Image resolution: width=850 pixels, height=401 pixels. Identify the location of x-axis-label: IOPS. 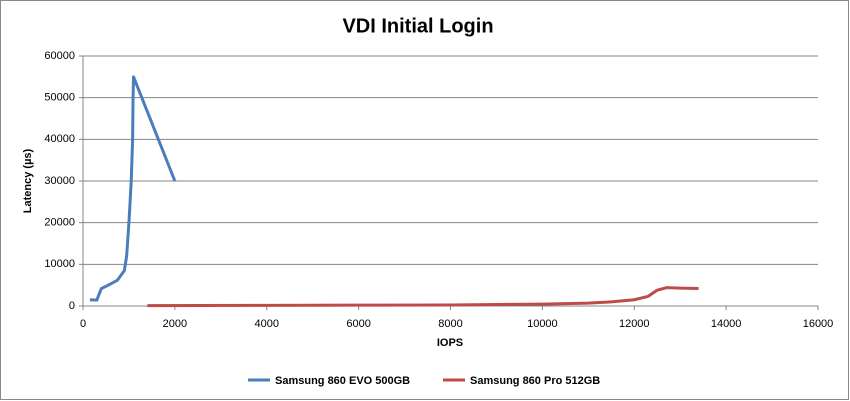
(450, 343).